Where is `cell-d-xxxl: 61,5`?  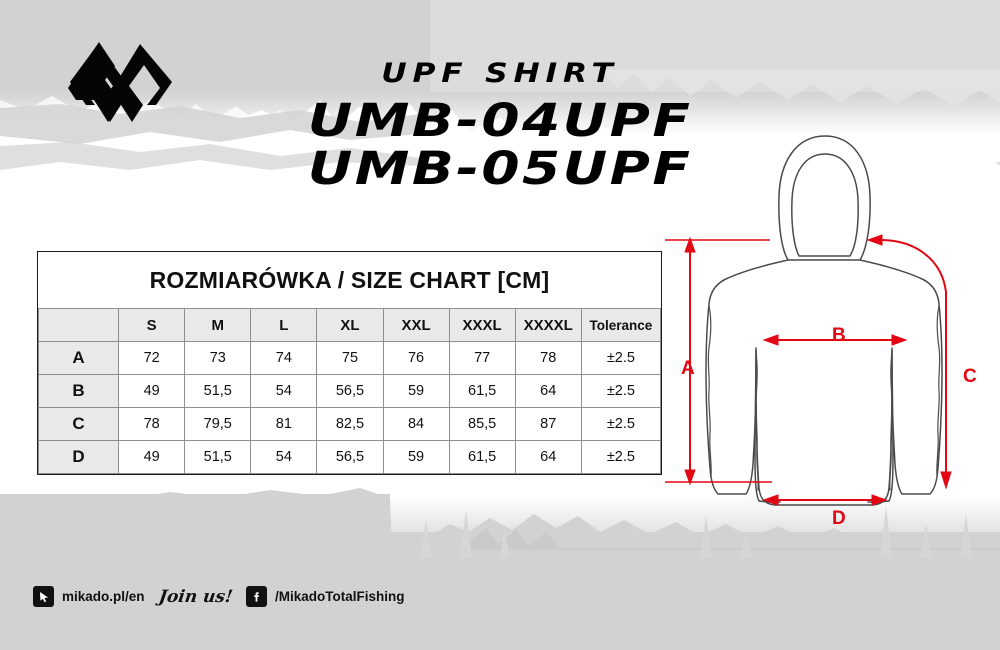
cell-d-xxxl: 61,5 is located at coordinates (482, 457).